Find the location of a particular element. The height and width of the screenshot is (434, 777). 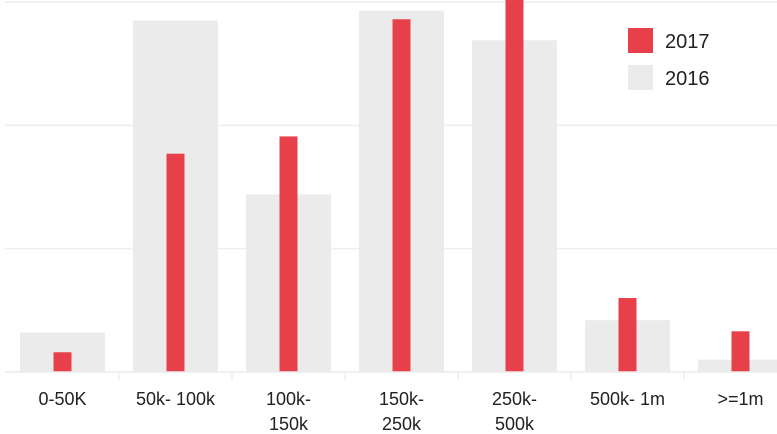

x-tick-label-line: 50k- 100k is located at coordinates (176, 399).